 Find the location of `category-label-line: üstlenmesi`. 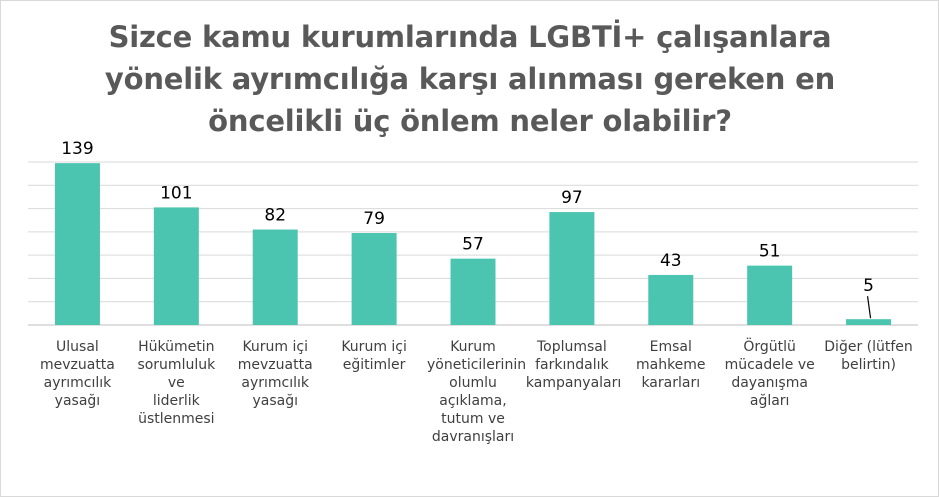

category-label-line: üstlenmesi is located at coordinates (176, 419).